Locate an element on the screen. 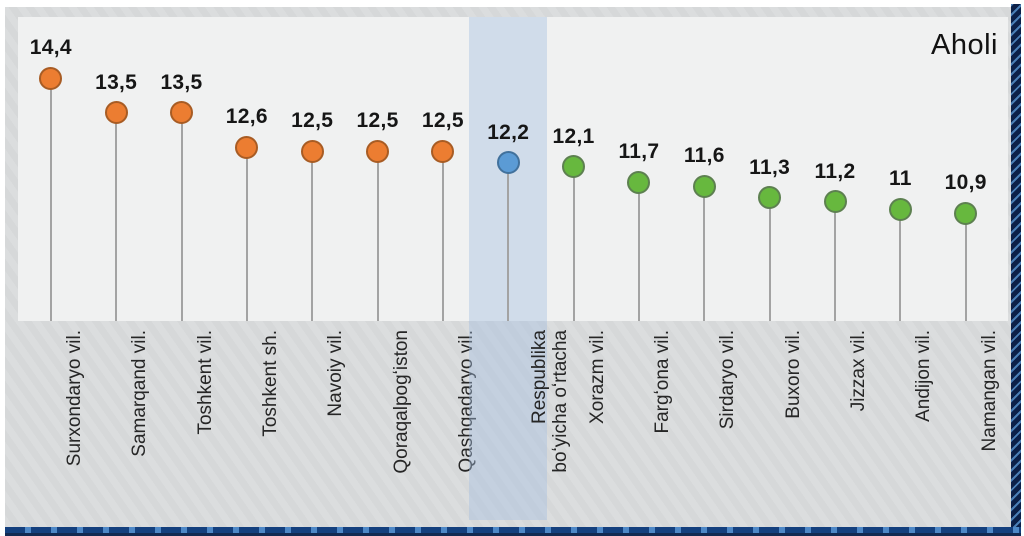 This screenshot has width=1024, height=536. category-axis-label: Buxoro vil. is located at coordinates (793, 374).